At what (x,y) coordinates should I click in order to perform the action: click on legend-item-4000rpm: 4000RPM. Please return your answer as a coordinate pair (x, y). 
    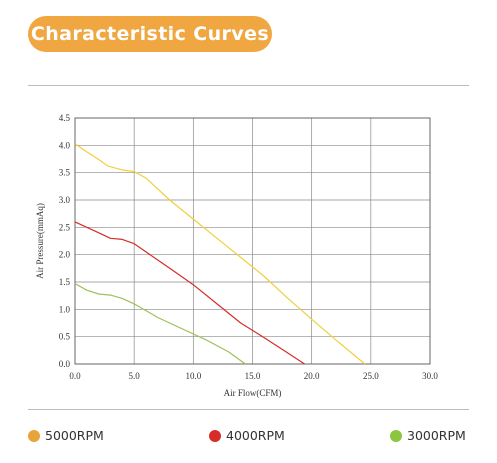
    Looking at the image, I should click on (247, 435).